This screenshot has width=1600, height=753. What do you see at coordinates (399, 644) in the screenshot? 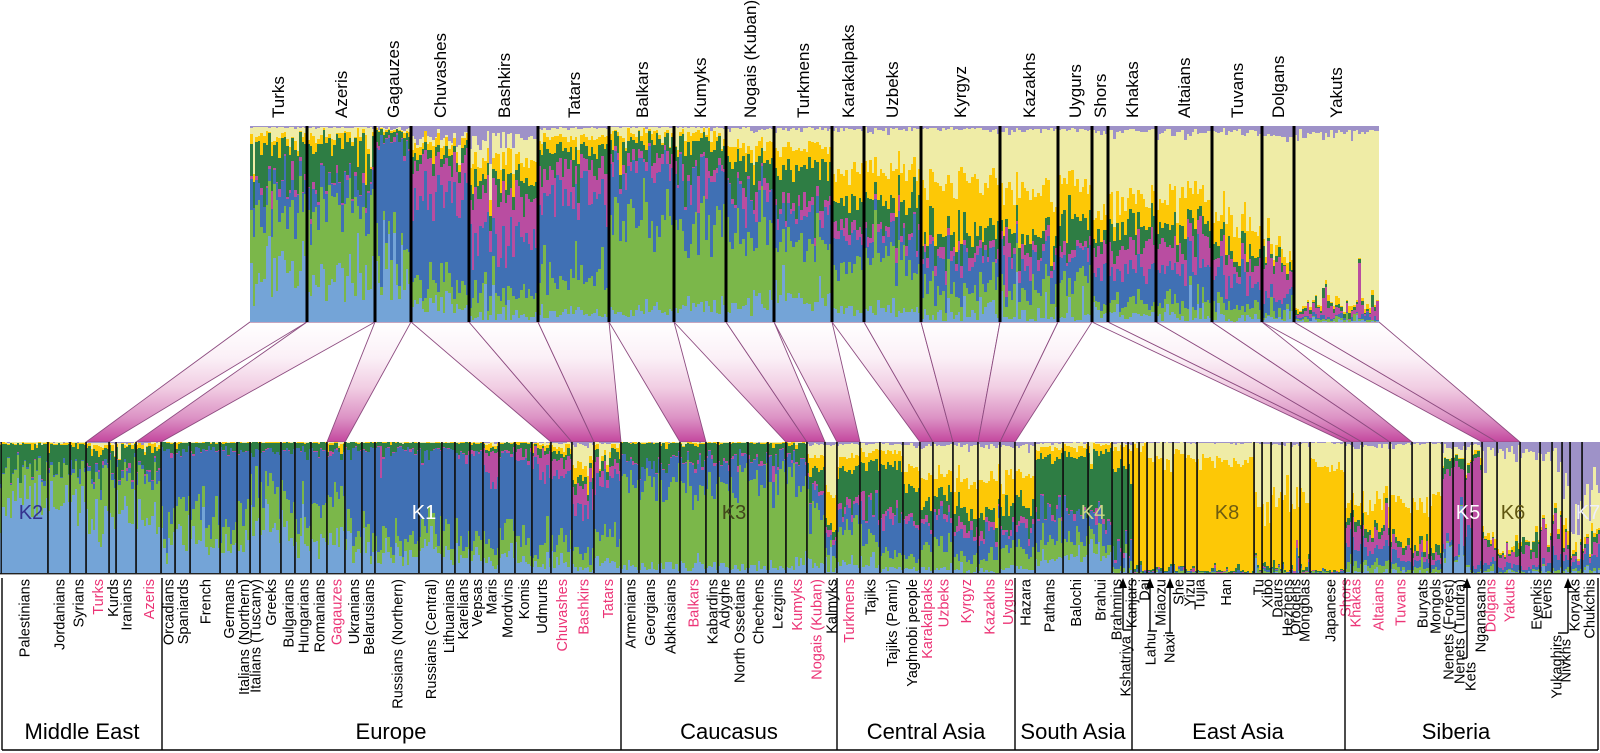
I see `svg-text: Russians (Northern)` at bounding box center [399, 644].